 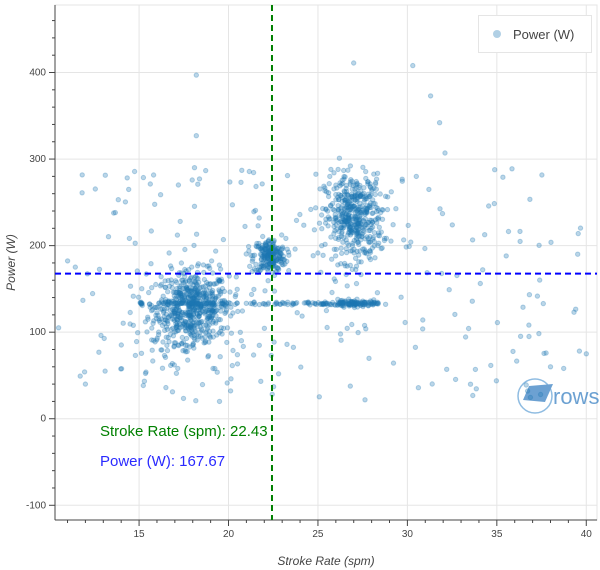 What do you see at coordinates (408, 534) in the screenshot?
I see `x-tick-label: 30` at bounding box center [408, 534].